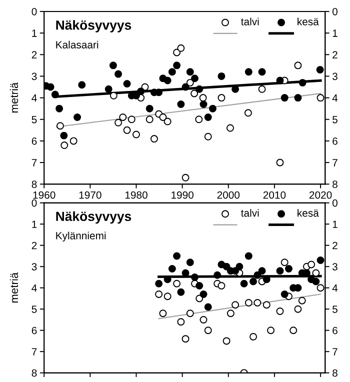  Describe the element at coordinates (34, 54) in the screenshot. I see `y-tick-label: 2` at that location.